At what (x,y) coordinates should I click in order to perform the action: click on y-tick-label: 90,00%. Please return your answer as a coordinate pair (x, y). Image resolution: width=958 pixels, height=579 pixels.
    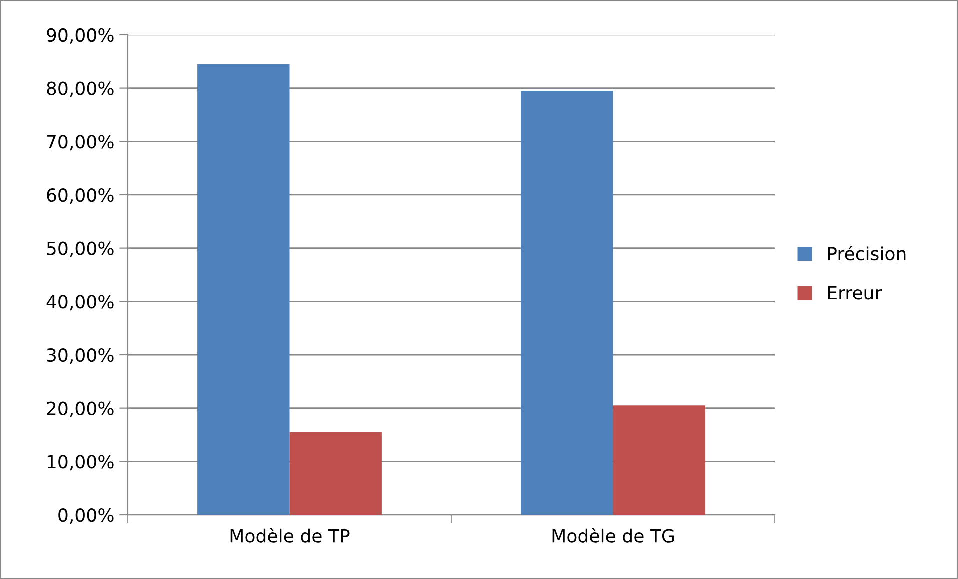
    Looking at the image, I should click on (80, 36).